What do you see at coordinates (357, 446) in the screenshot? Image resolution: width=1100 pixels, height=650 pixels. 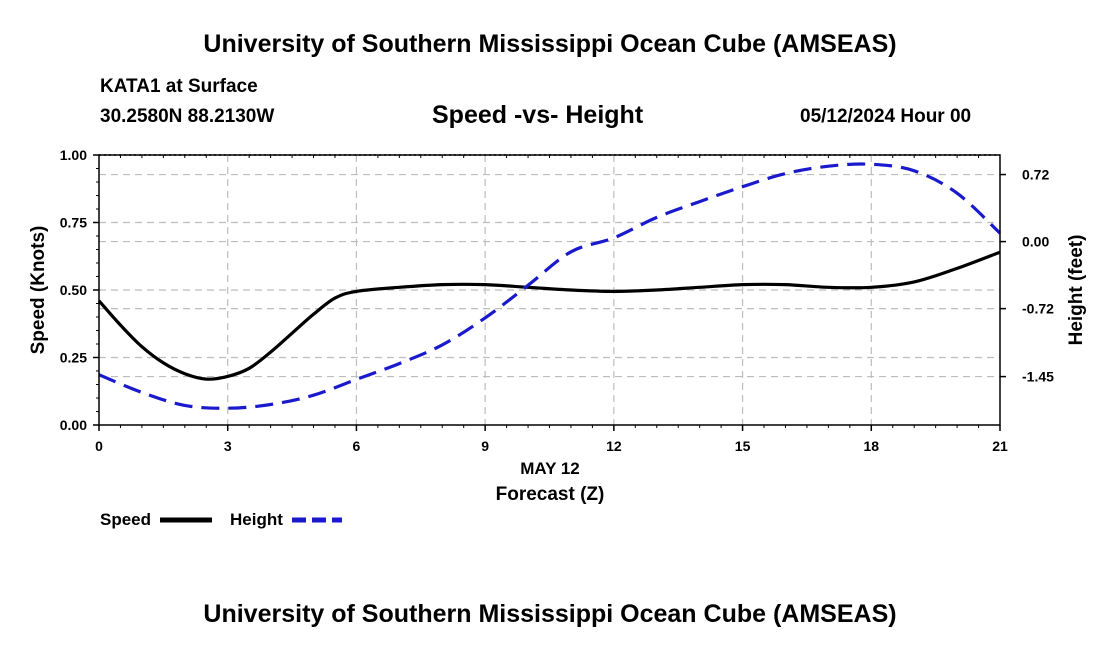 I see `x-tick-label: 6` at bounding box center [357, 446].